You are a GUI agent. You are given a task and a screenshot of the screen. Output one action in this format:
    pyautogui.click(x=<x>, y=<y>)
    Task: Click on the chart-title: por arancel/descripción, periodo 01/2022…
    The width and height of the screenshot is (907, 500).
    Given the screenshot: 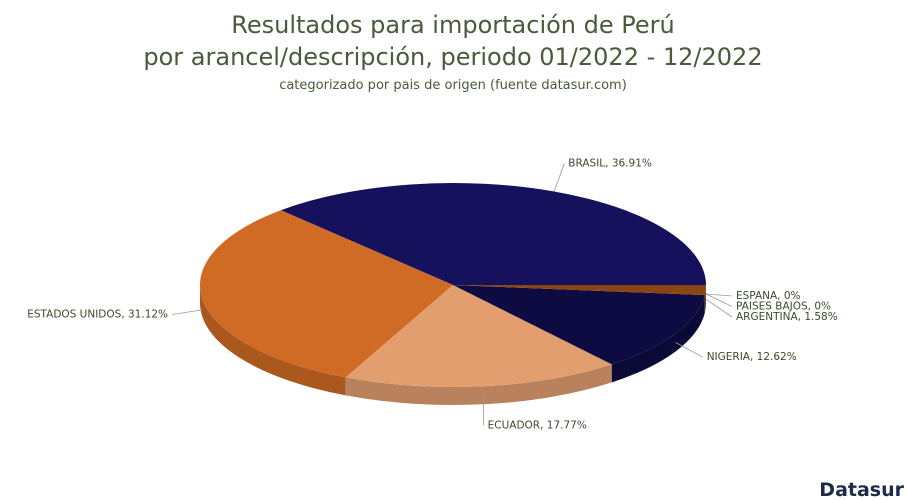 What is the action you would take?
    pyautogui.click(x=452, y=57)
    